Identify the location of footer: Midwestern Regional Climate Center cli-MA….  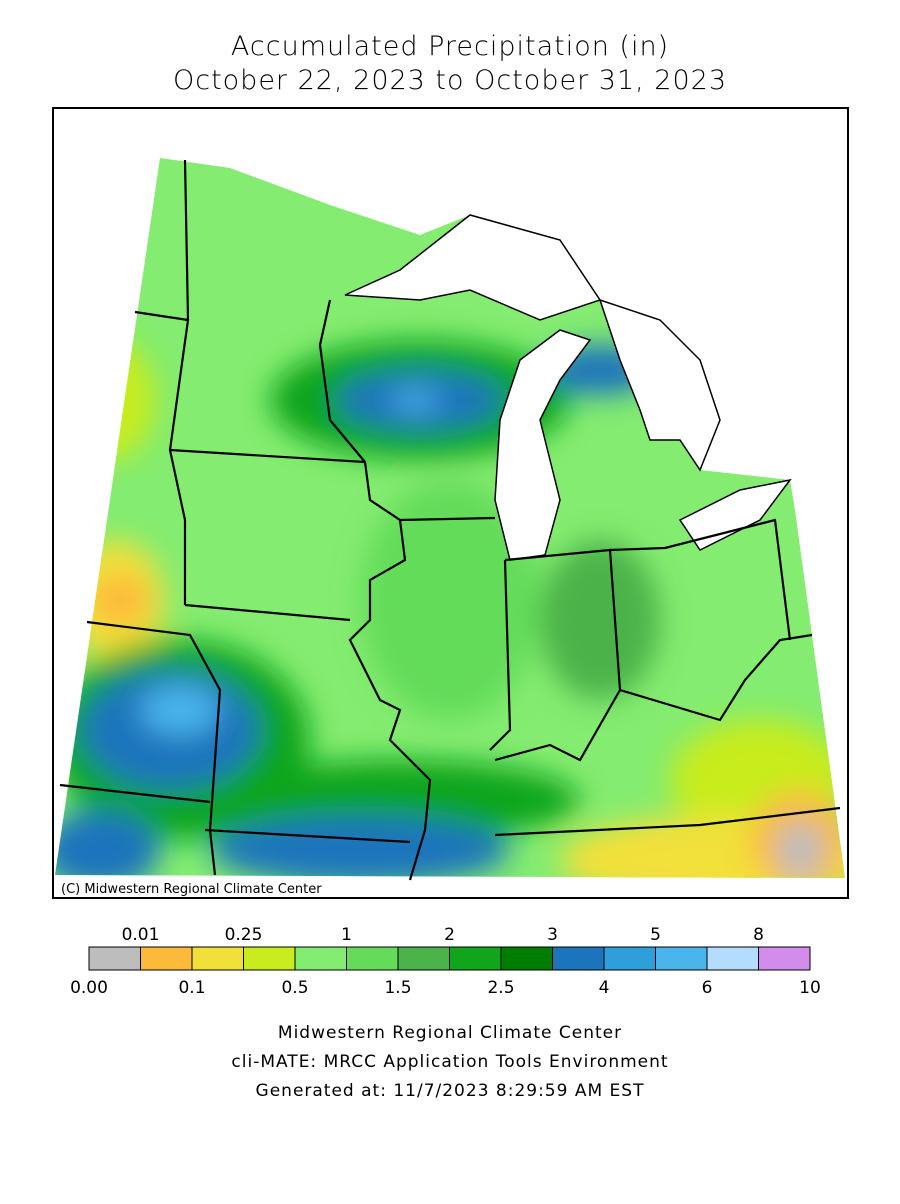
(449, 1062).